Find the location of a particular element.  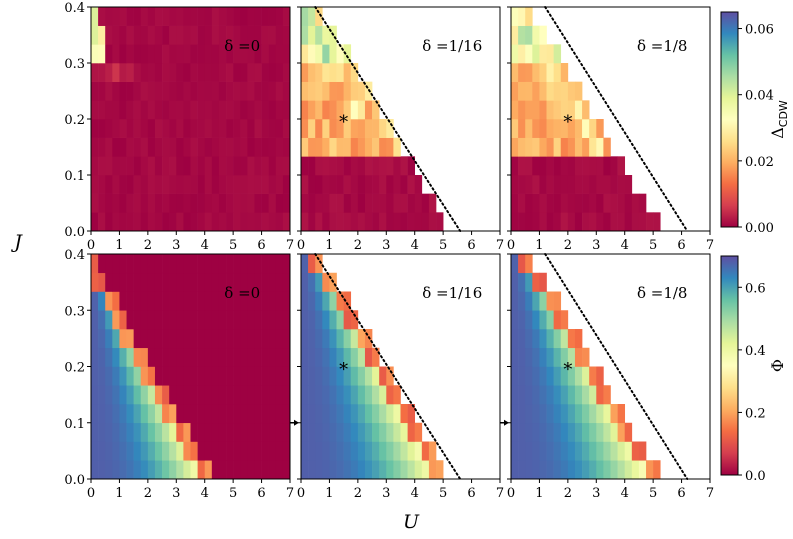

colorbar-gradient is located at coordinates (729, 119).